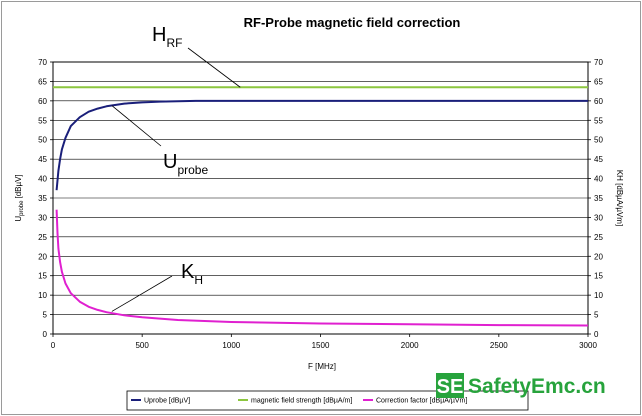  What do you see at coordinates (352, 22) in the screenshot?
I see `chart-title: RF-Probe magnetic field correction` at bounding box center [352, 22].